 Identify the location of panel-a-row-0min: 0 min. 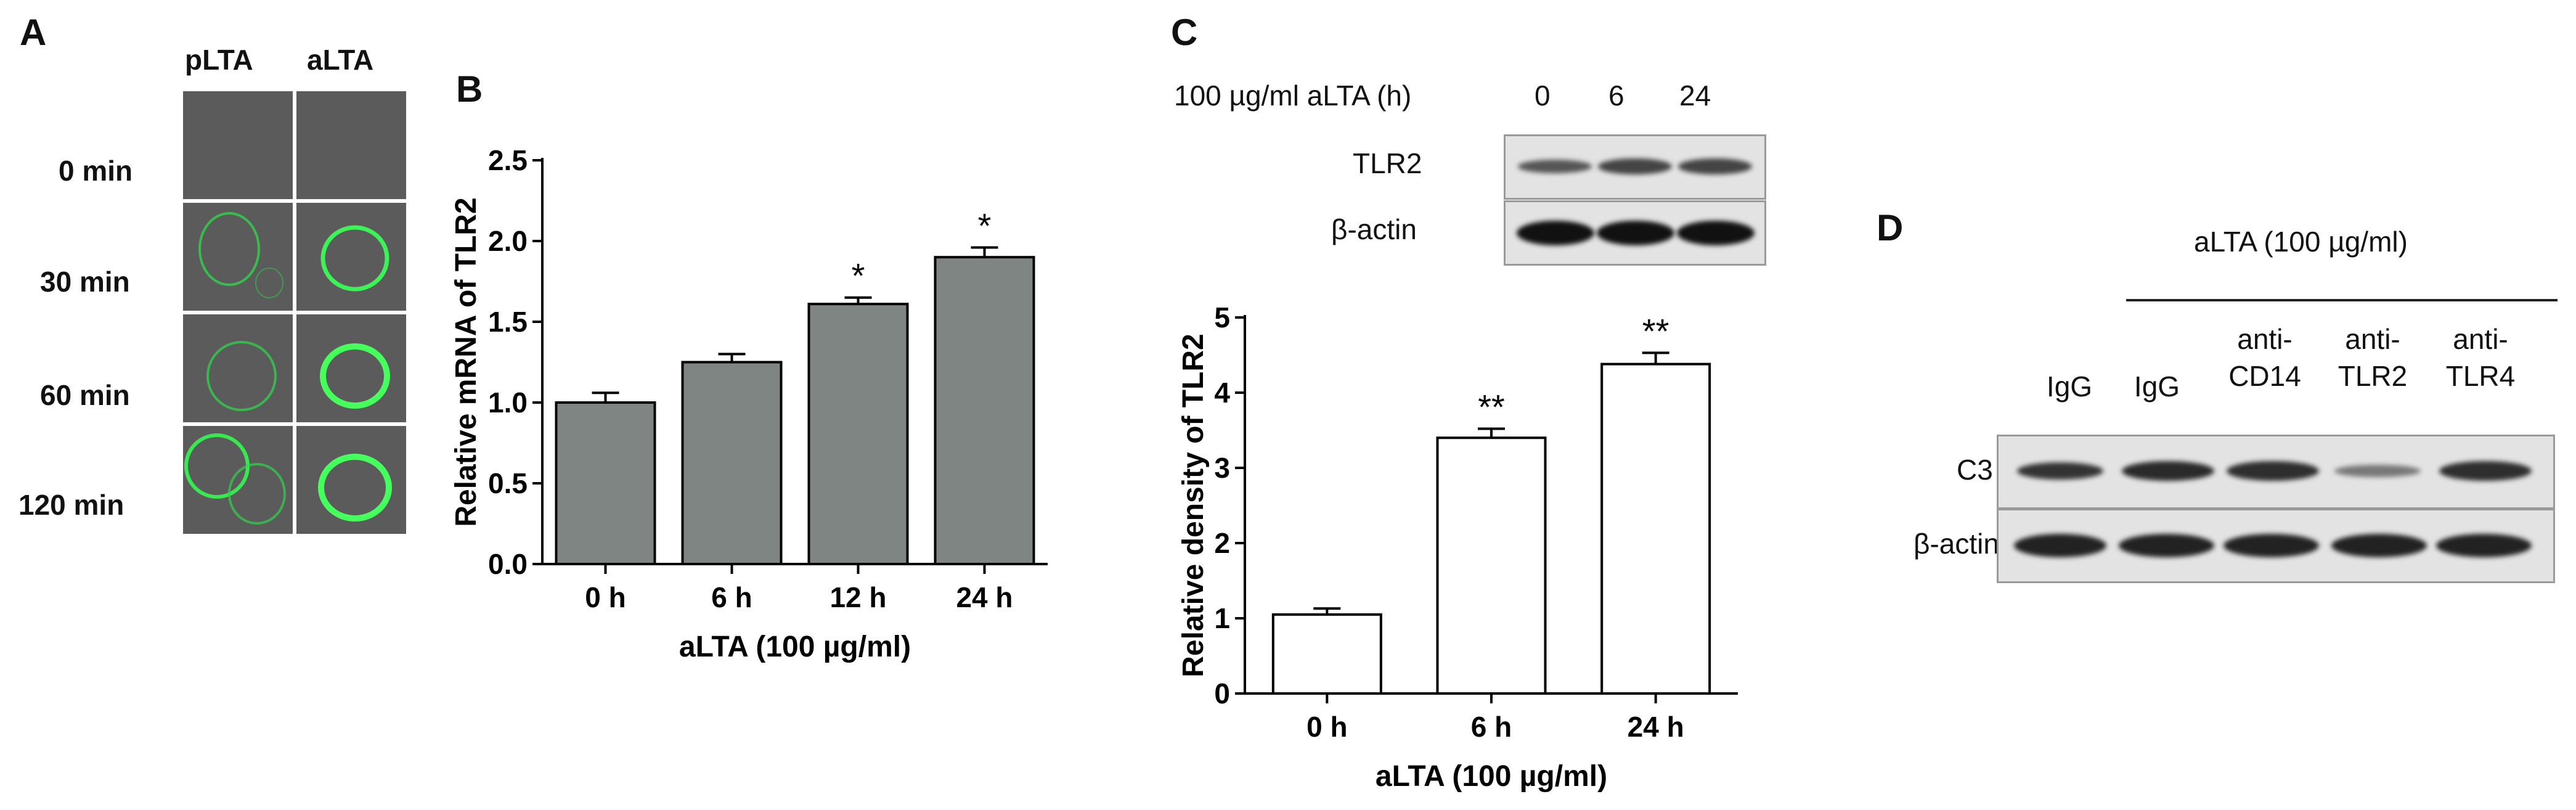
(96, 171).